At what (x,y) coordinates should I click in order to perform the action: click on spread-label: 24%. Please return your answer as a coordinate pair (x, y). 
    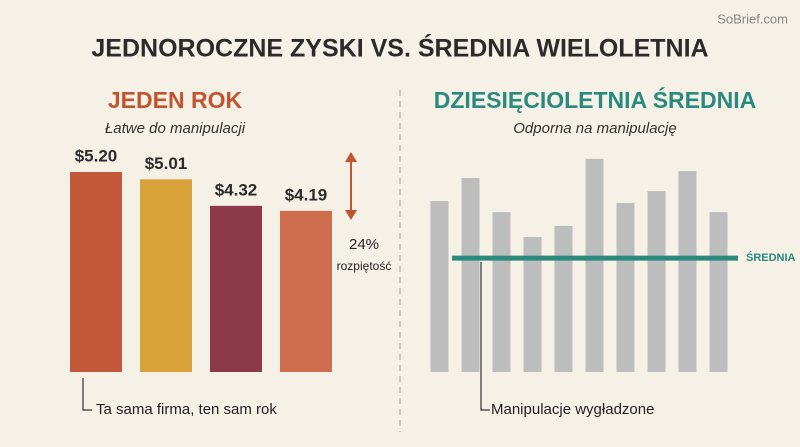
    Looking at the image, I should click on (364, 244).